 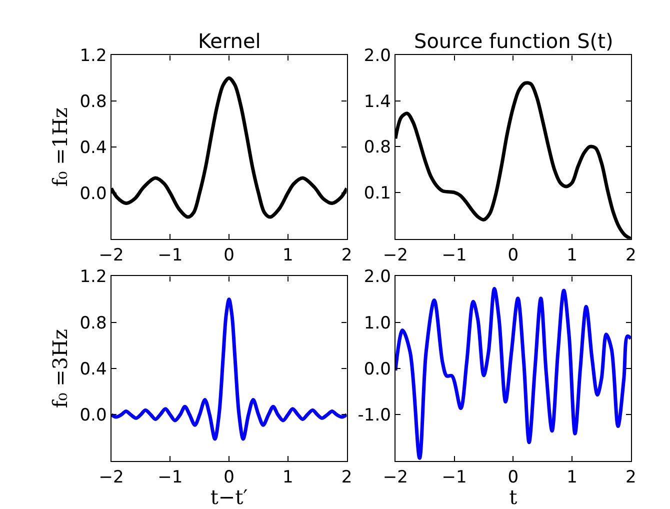 What do you see at coordinates (60, 368) in the screenshot?
I see `y-axis-title: f₀ =3Hz` at bounding box center [60, 368].